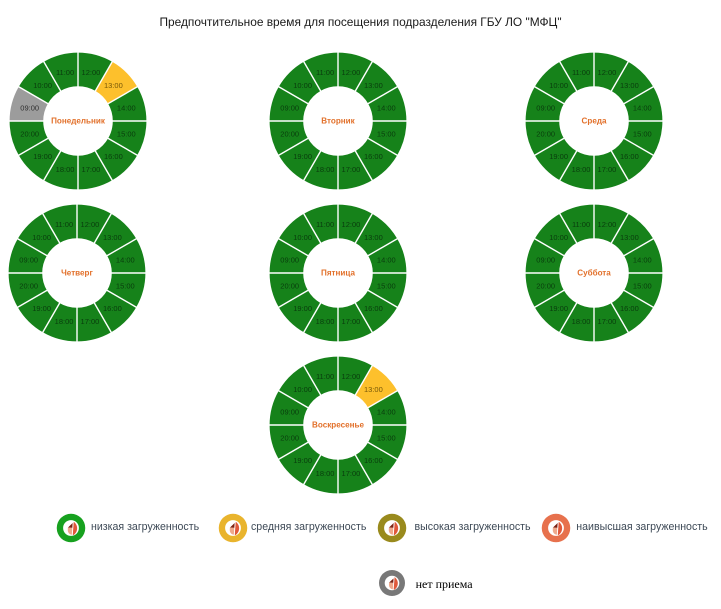 The image size is (721, 609). What do you see at coordinates (595, 272) in the screenshot?
I see `svg-text: Суббота` at bounding box center [595, 272].